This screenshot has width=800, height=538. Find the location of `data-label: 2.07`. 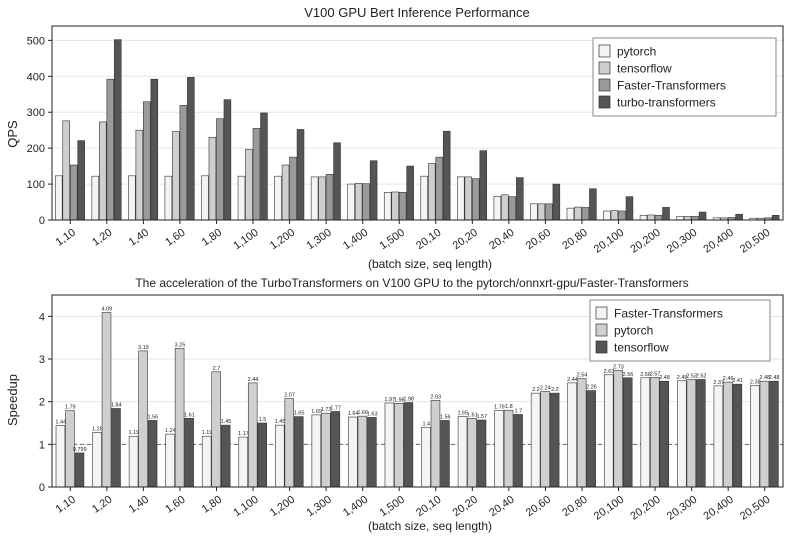

data-label: 2.07 is located at coordinates (289, 396).